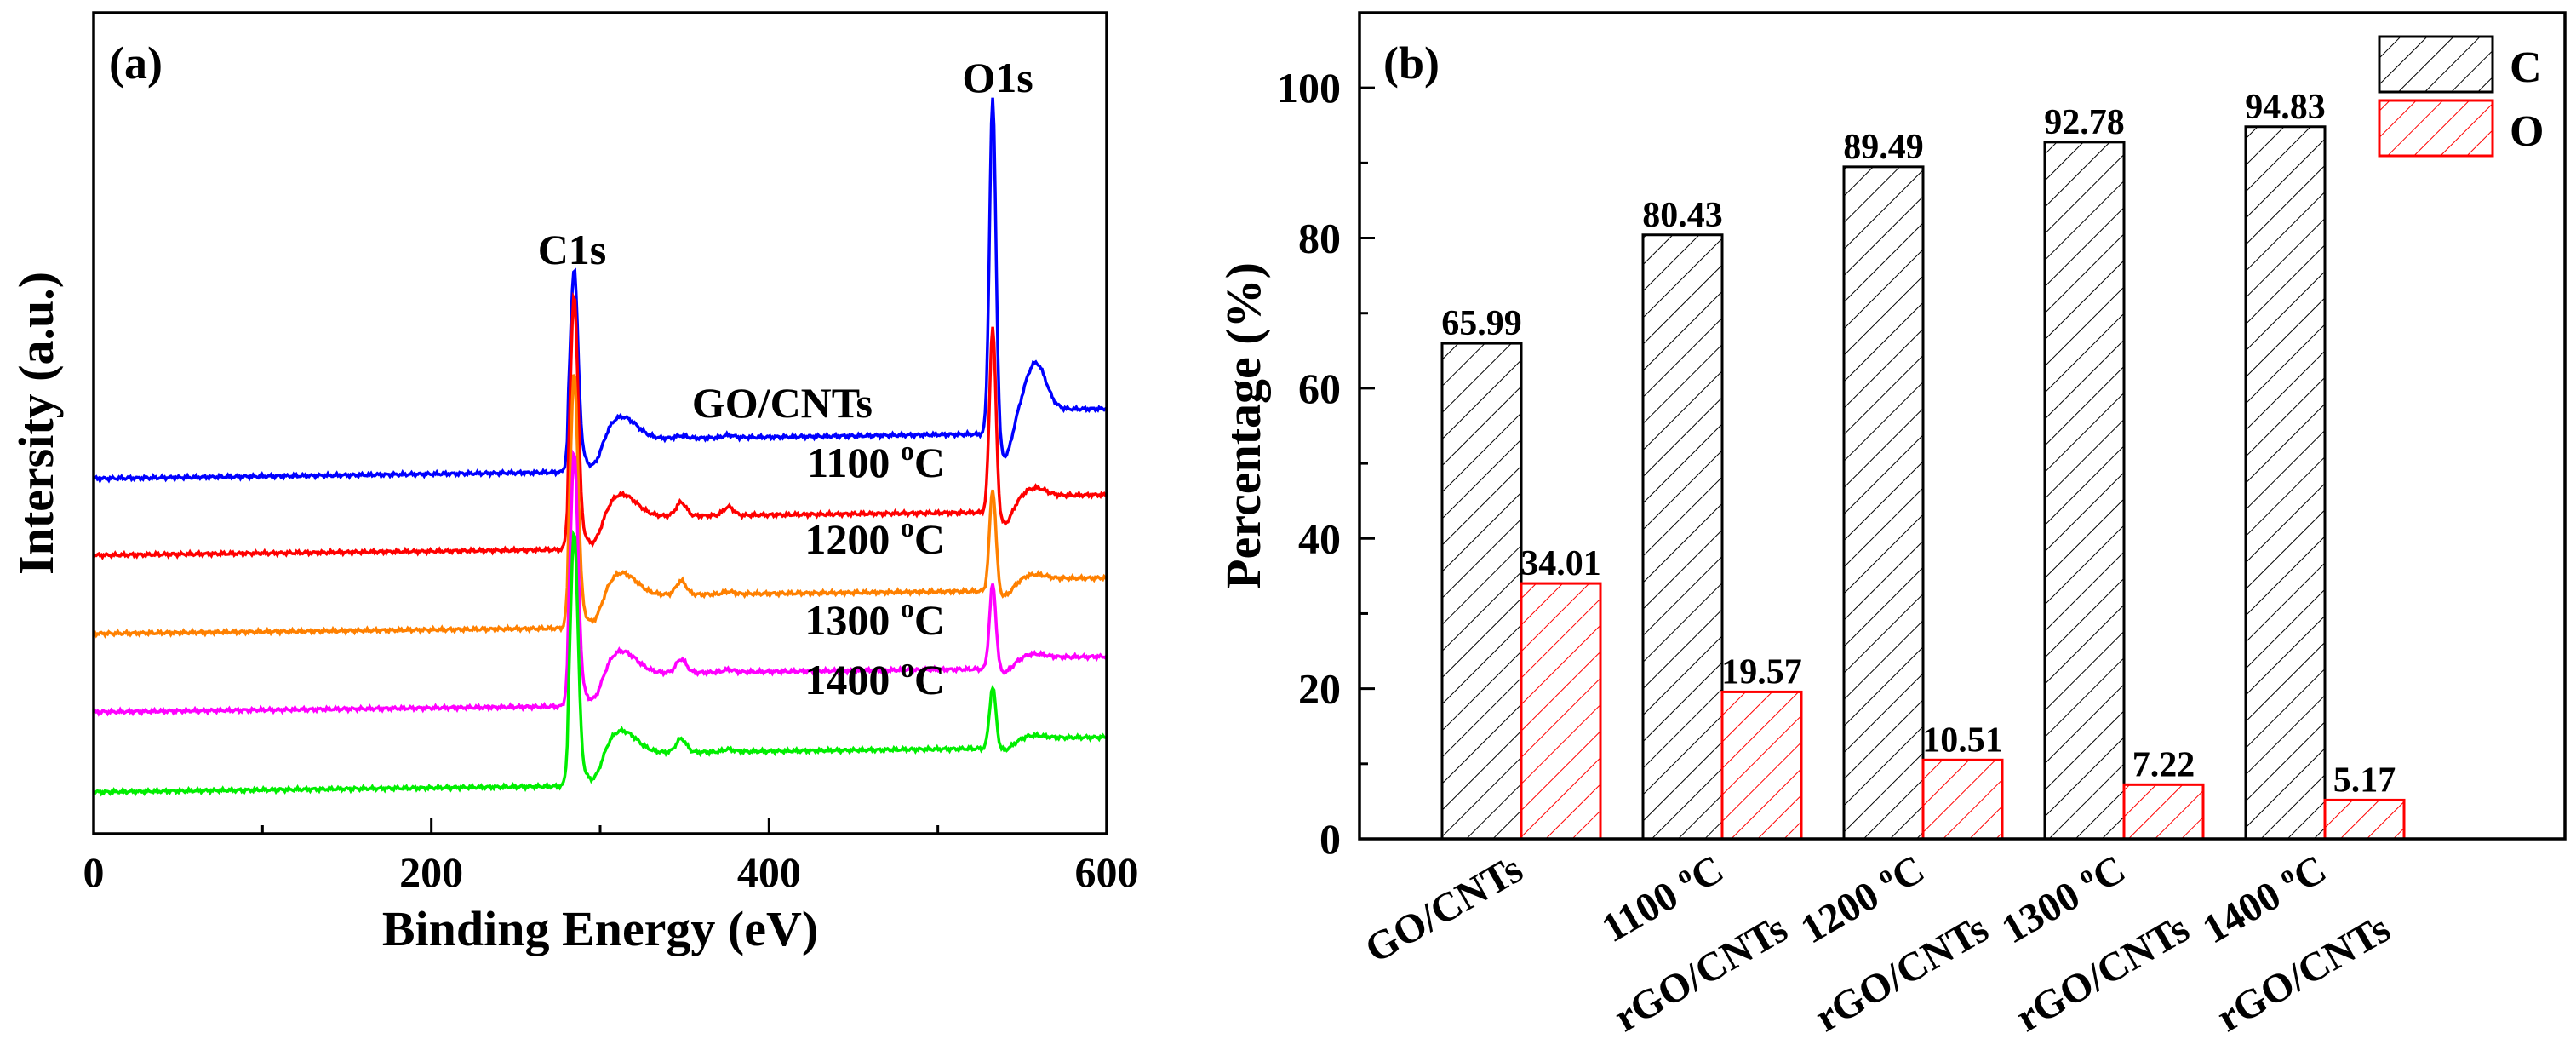 This screenshot has width=2576, height=1039. What do you see at coordinates (2364, 780) in the screenshot?
I see `bar-value-label: 5.17` at bounding box center [2364, 780].